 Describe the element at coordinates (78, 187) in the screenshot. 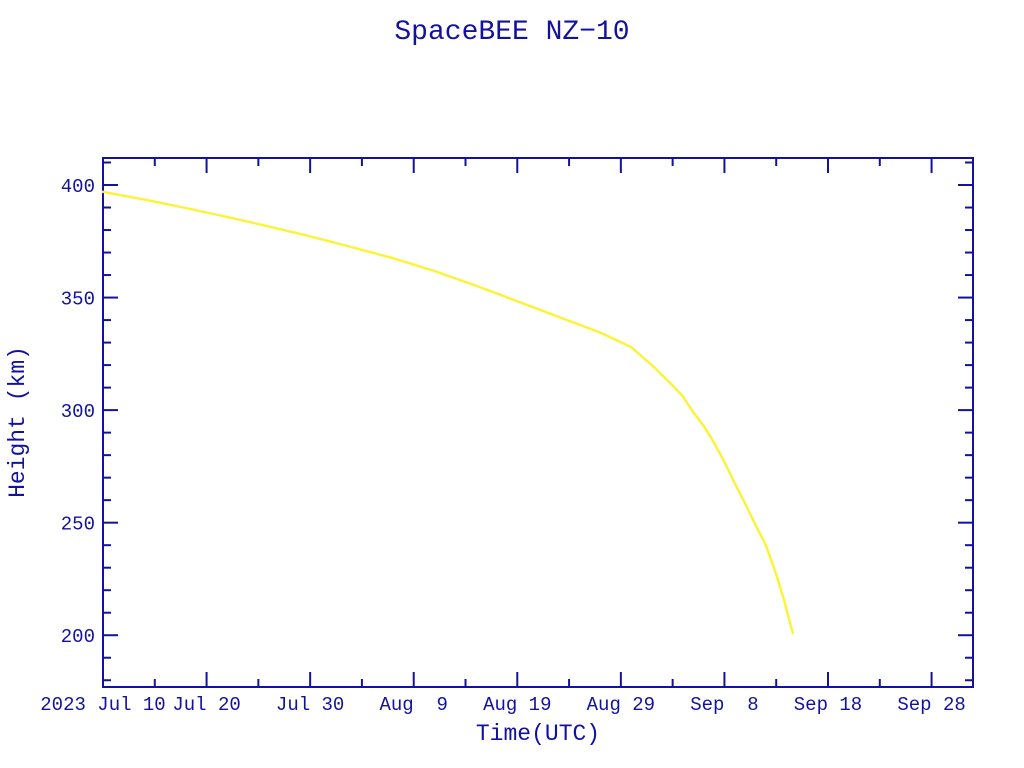

I see `y-tick-label: 400` at that location.